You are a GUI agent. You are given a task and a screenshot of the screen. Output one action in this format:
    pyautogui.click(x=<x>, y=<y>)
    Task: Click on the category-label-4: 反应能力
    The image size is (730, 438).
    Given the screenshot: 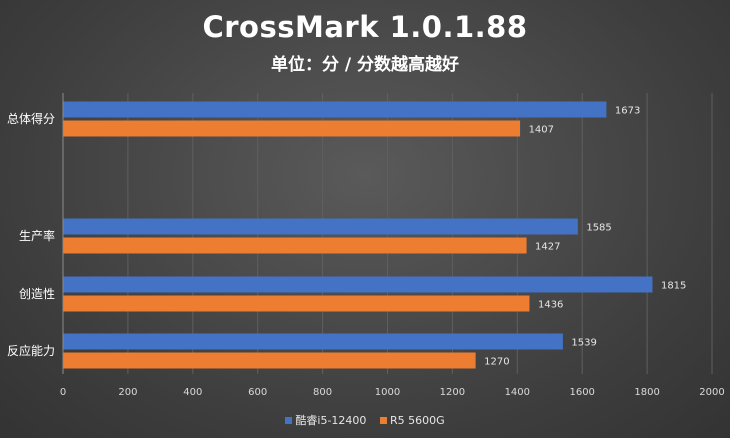 What is the action you would take?
    pyautogui.click(x=31, y=350)
    